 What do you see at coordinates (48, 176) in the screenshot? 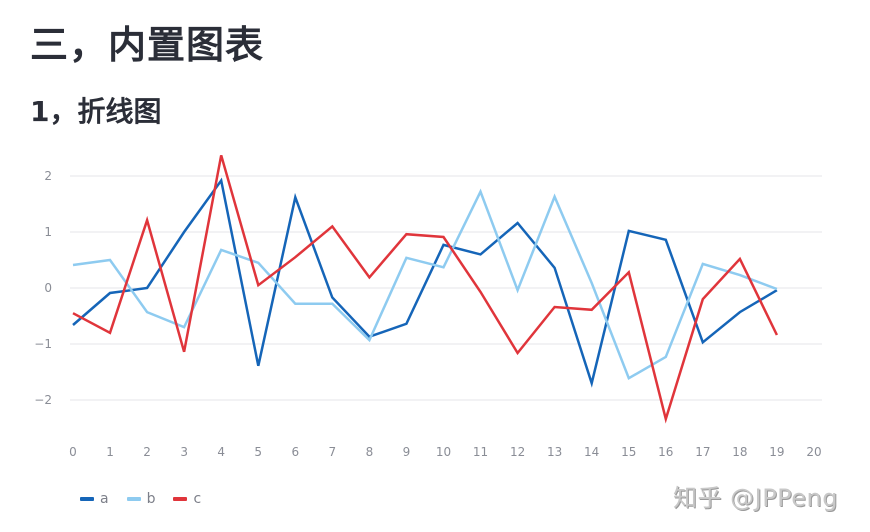
I see `y-tick-label: 2` at bounding box center [48, 176].